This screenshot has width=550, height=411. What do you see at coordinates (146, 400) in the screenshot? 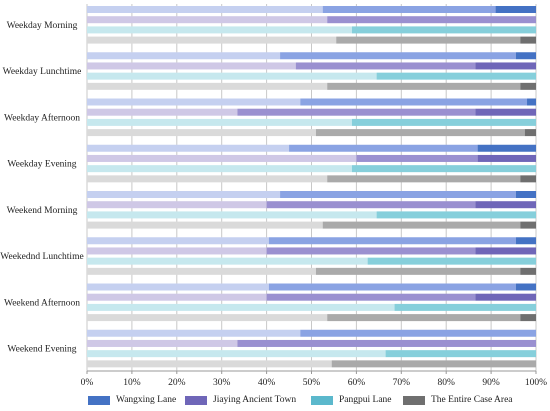
I see `legend-label: Wangxing Lane` at bounding box center [146, 400].